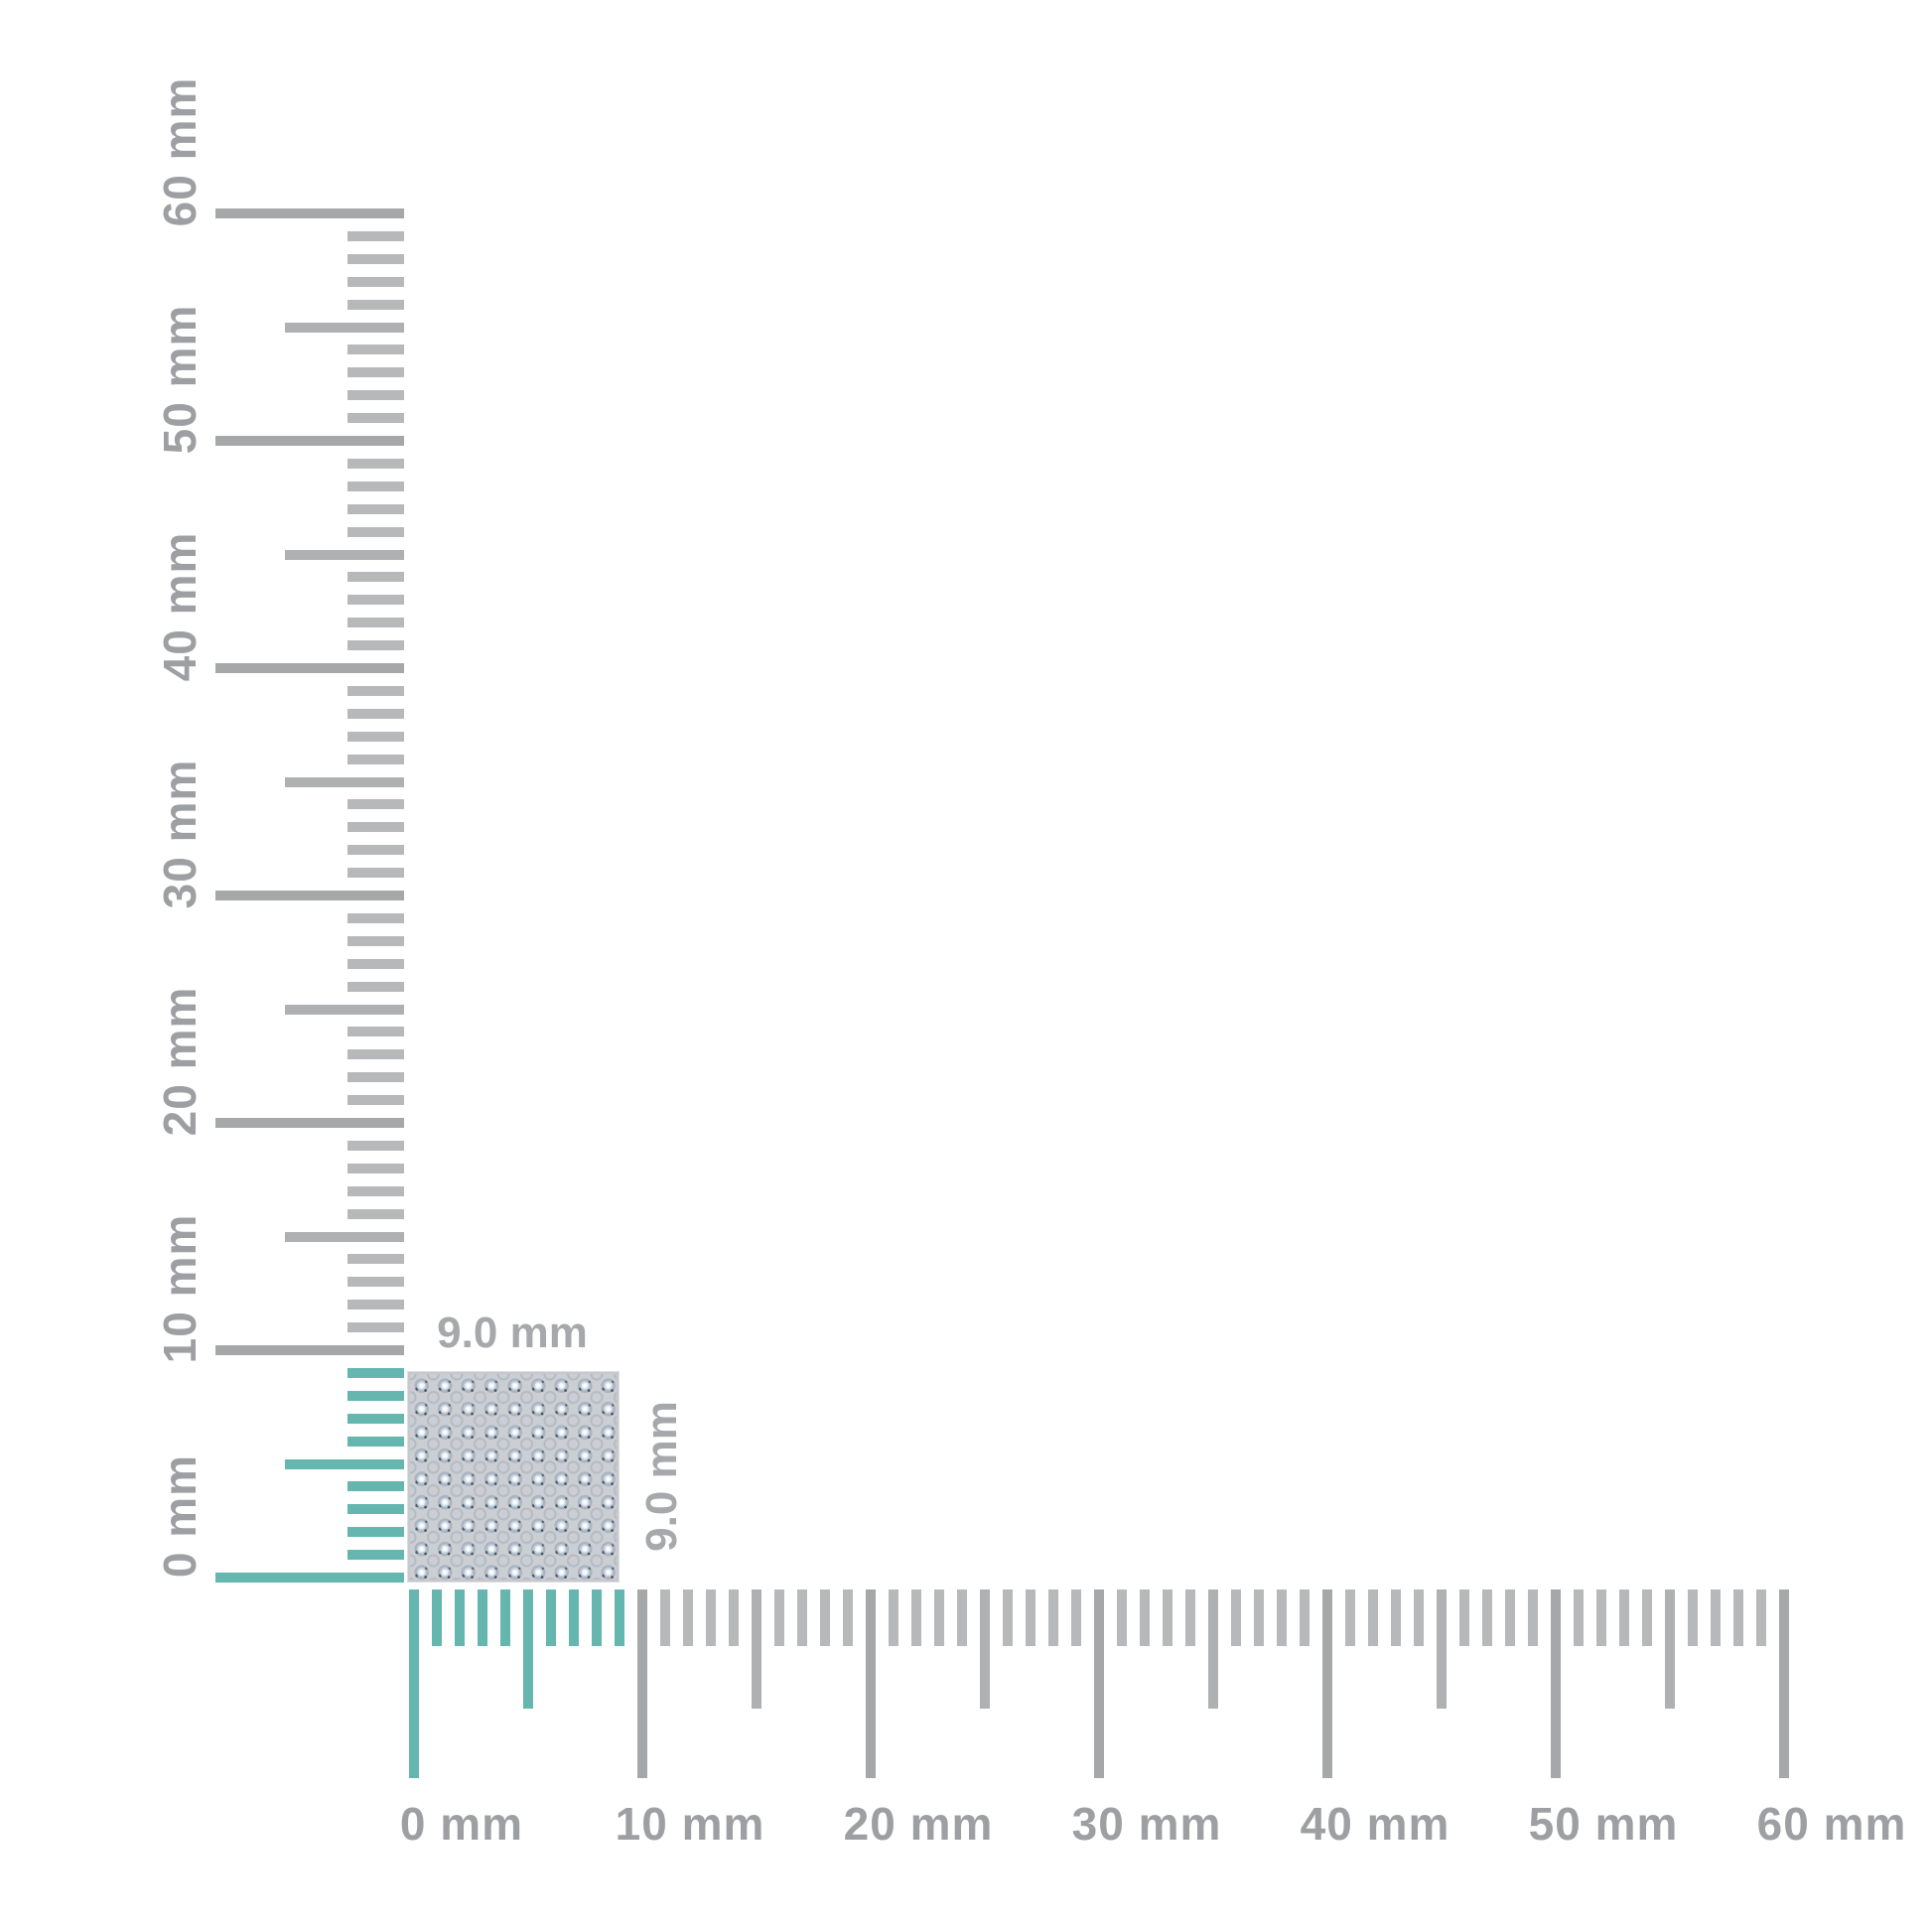  What do you see at coordinates (711, 1618) in the screenshot?
I see `hruler-tick-13mm-minor` at bounding box center [711, 1618].